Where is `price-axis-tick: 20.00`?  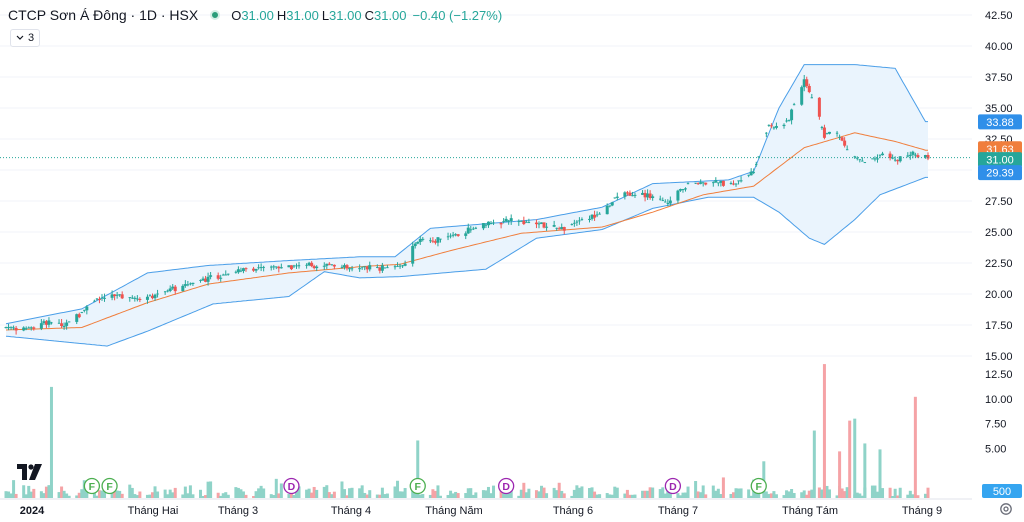 price-axis-tick: 20.00 is located at coordinates (999, 295).